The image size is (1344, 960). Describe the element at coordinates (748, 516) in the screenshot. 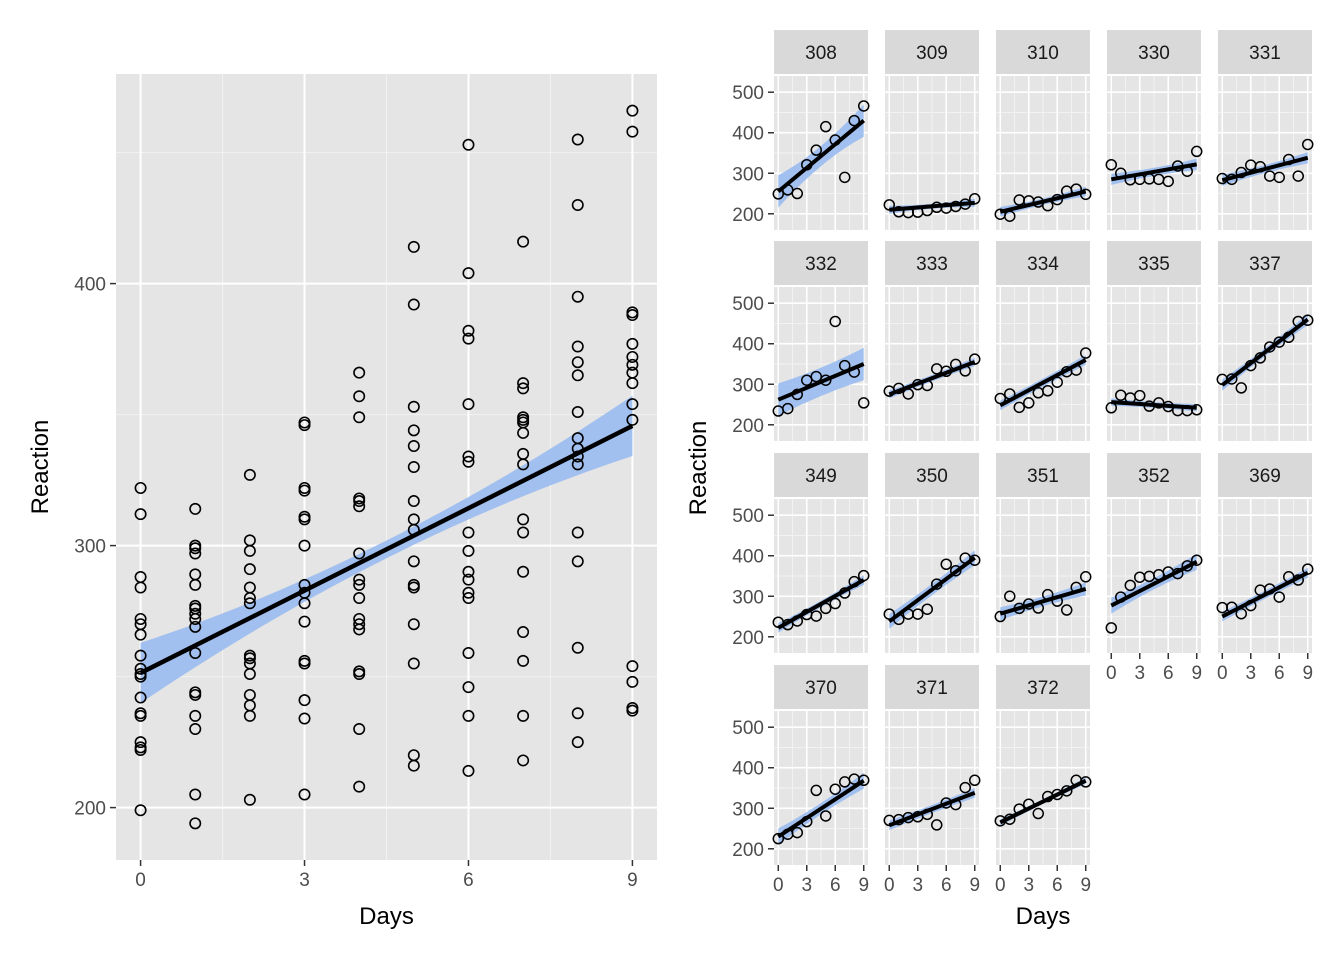

I see `facet-y-tick-label: 500` at that location.